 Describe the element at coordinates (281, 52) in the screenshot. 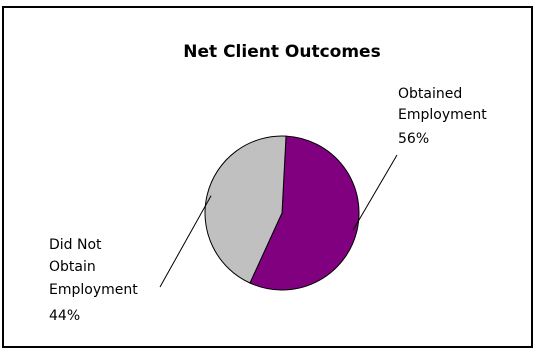

I see `chart-title: Net Client Outcomes` at that location.